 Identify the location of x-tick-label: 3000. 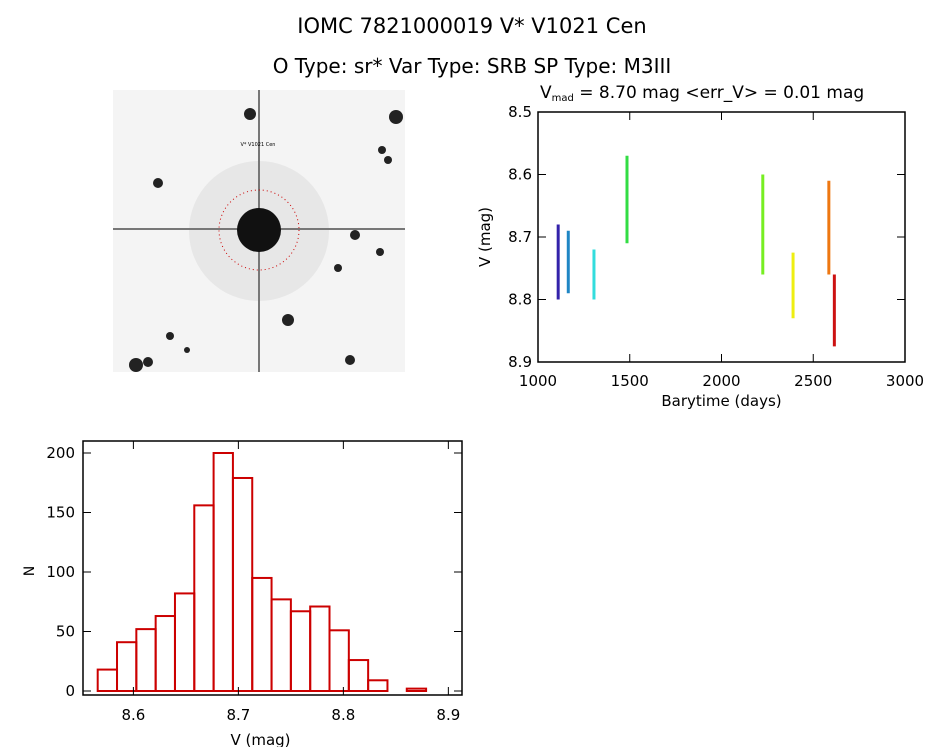
(905, 381).